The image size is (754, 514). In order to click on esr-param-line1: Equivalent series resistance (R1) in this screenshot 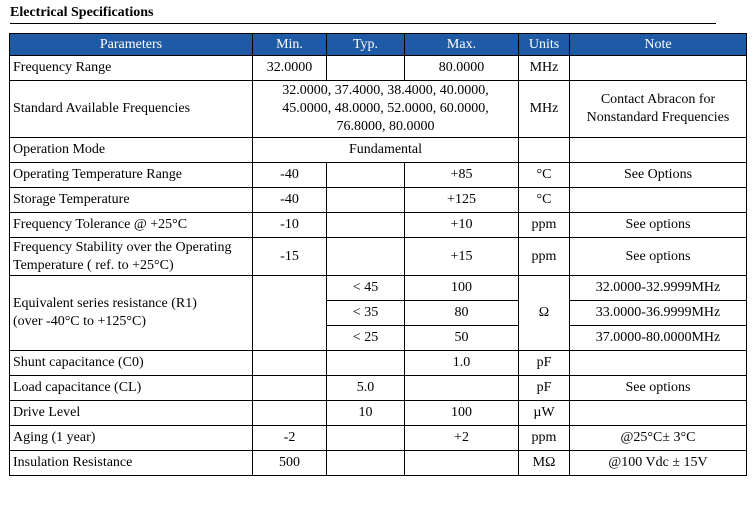, I will do `click(105, 303)`.